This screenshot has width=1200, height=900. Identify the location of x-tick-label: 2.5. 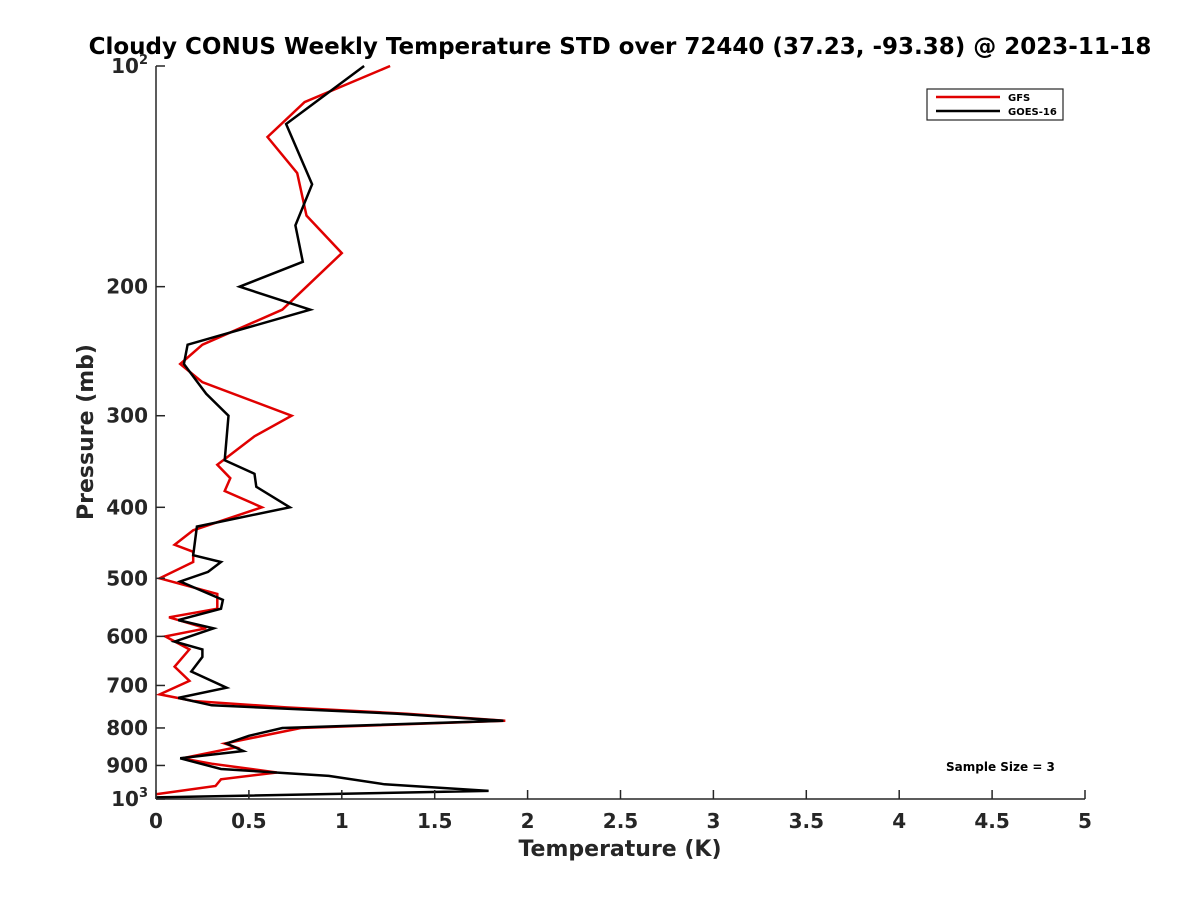
(620, 821).